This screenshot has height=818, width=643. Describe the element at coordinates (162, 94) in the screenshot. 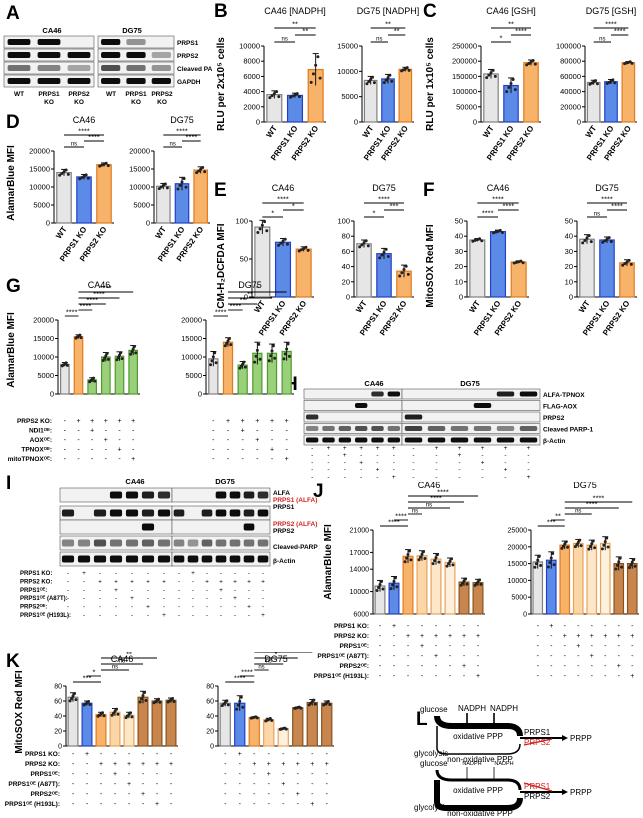

I see `lane-label: PRPS2` at that location.